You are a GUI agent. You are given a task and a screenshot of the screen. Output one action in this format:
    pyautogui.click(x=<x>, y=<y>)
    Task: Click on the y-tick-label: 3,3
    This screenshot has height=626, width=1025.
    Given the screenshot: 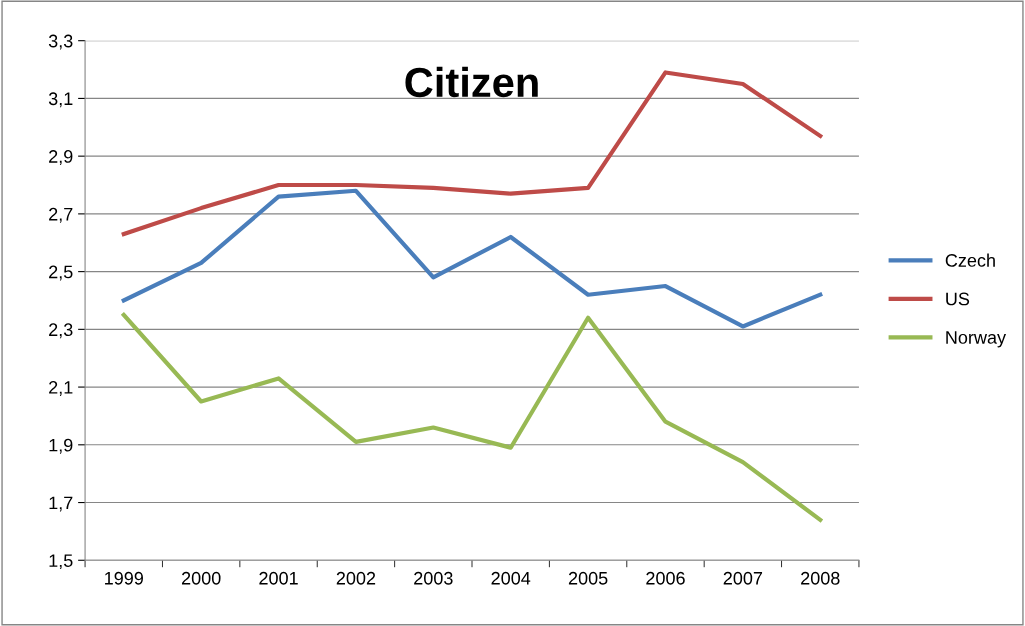 What is the action you would take?
    pyautogui.click(x=60, y=42)
    